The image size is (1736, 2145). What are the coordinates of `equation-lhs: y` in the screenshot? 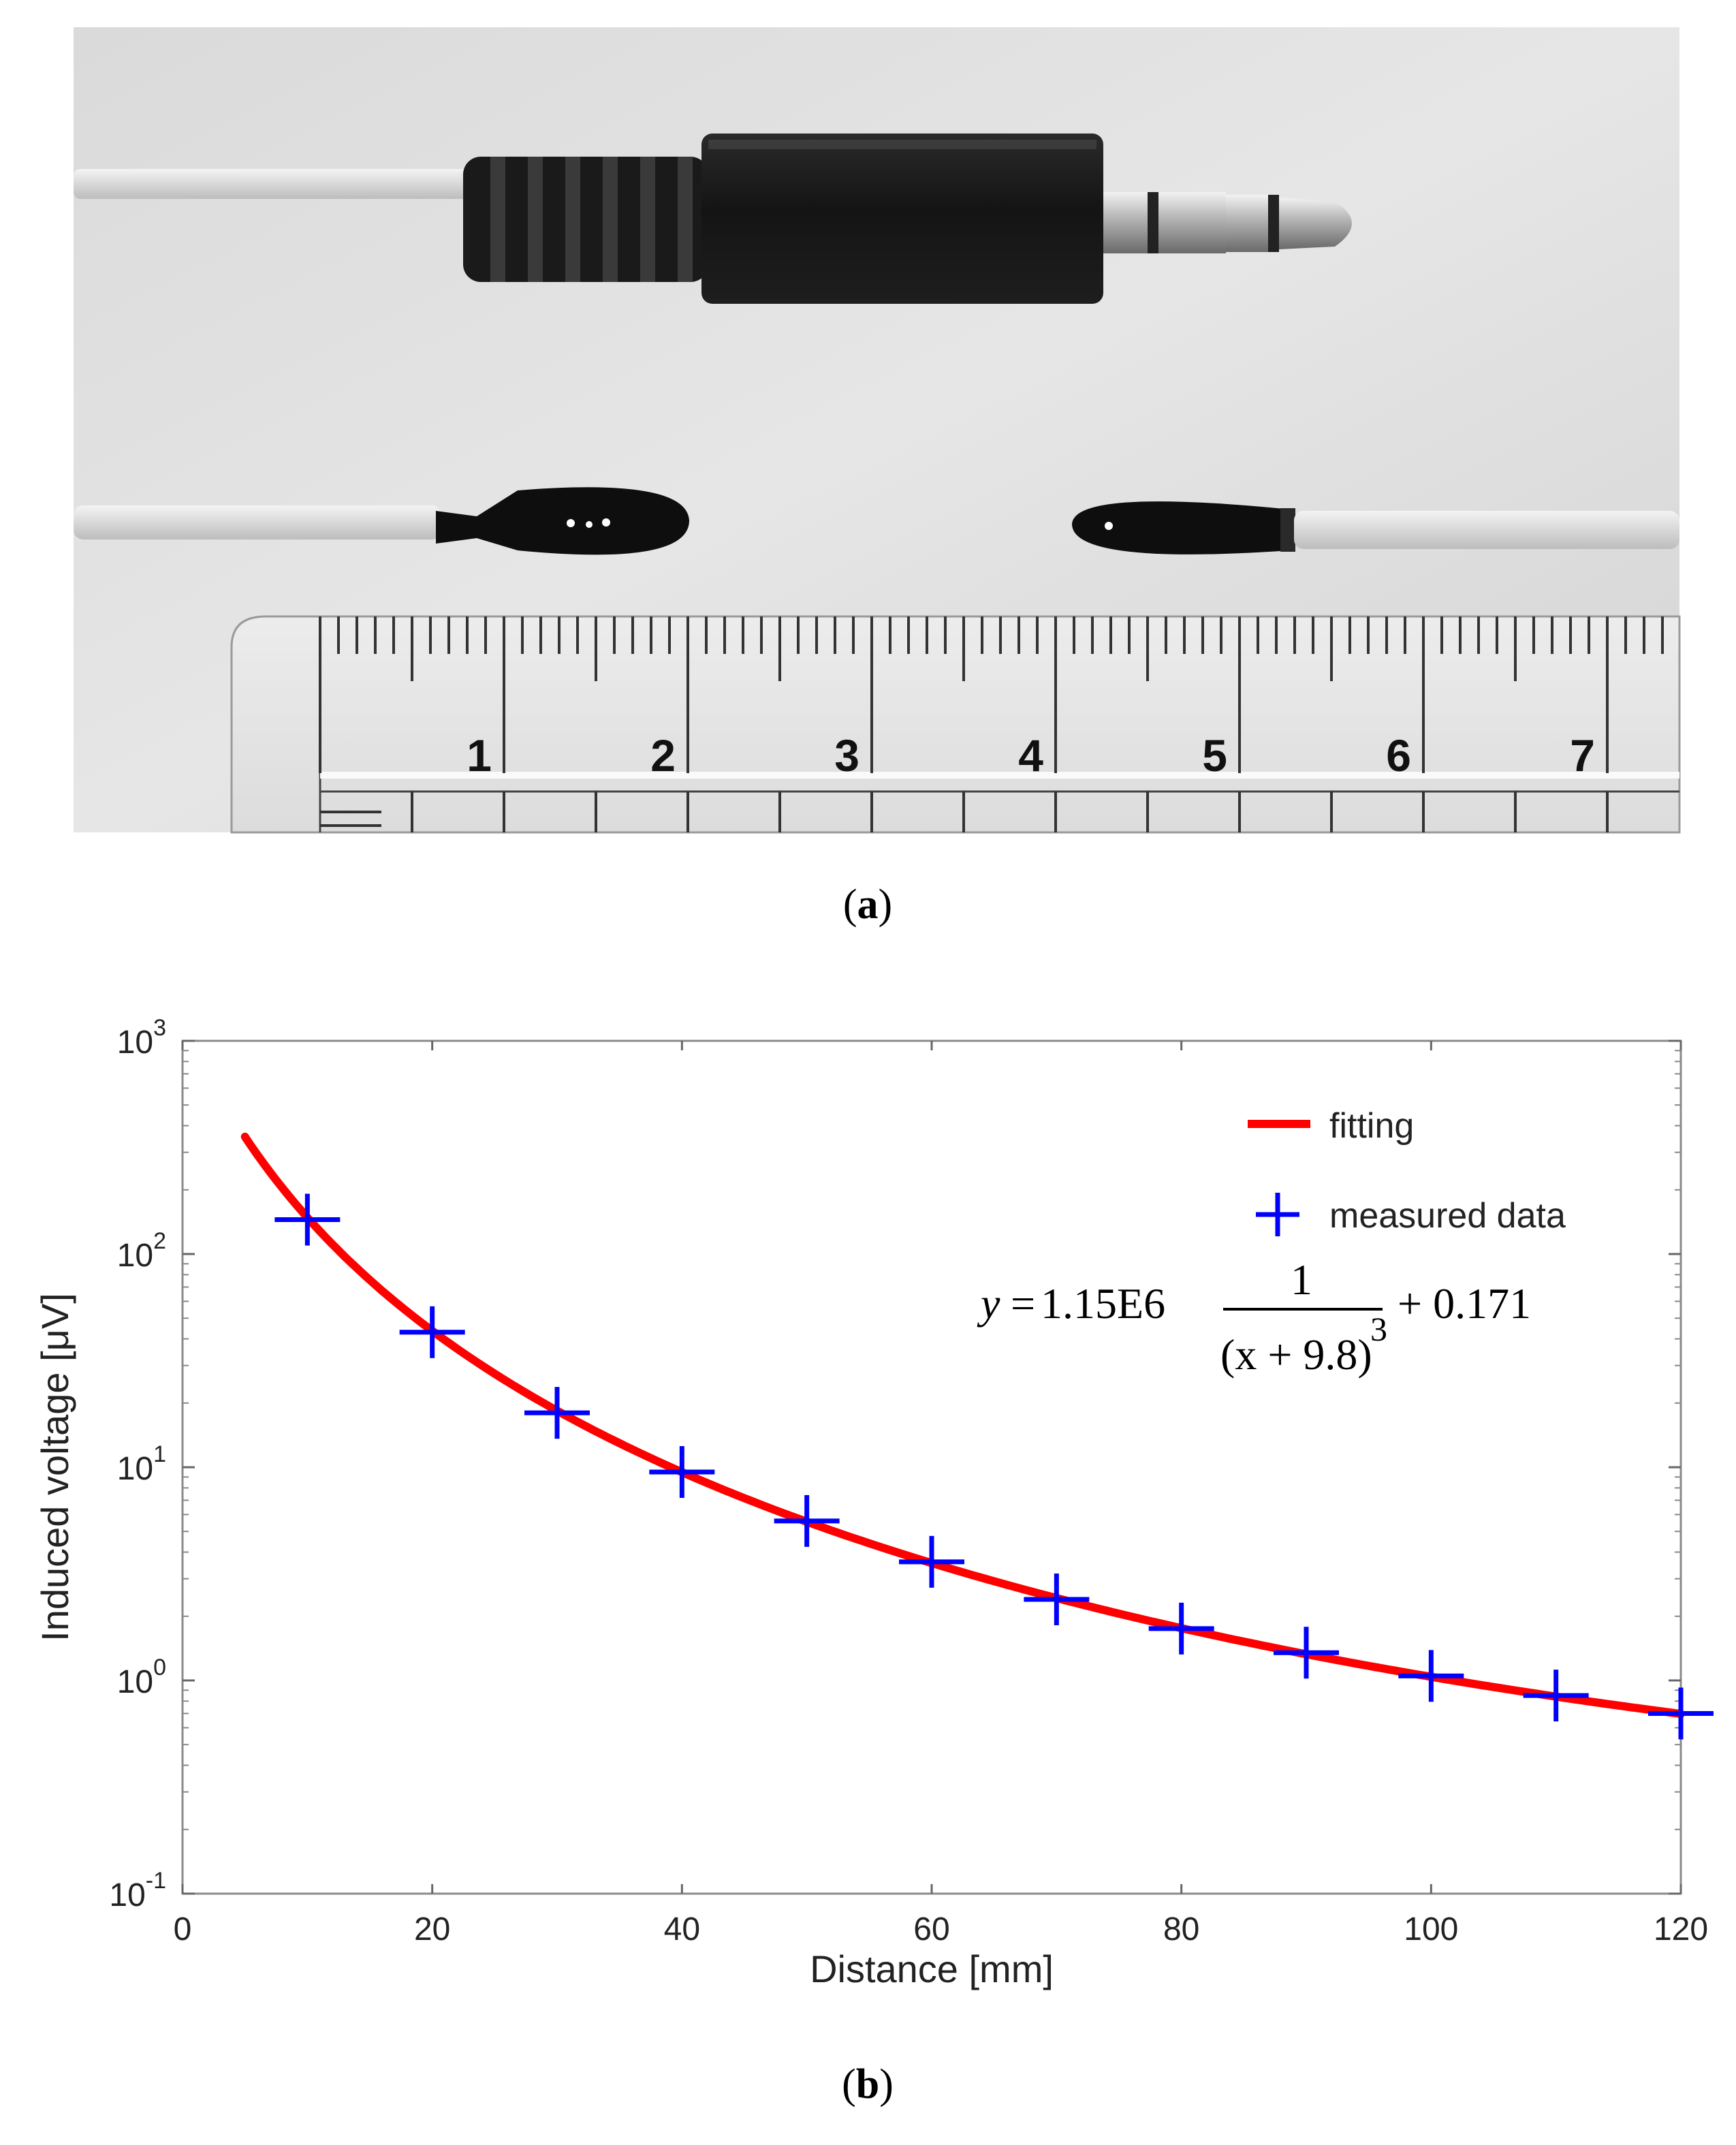 It's located at (989, 1303).